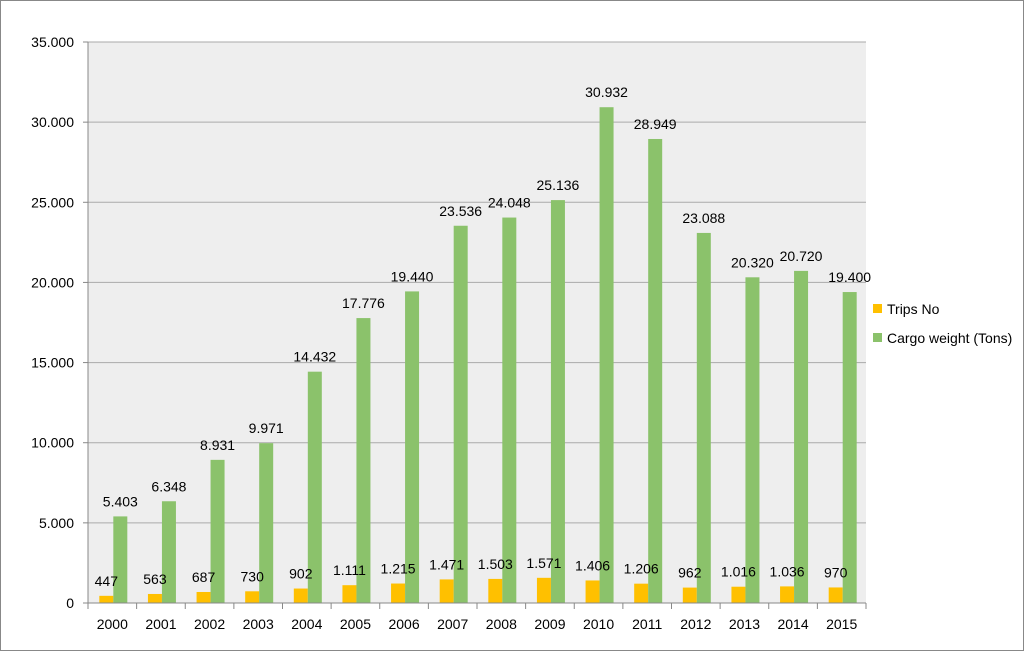 The height and width of the screenshot is (655, 1024). Describe the element at coordinates (738, 572) in the screenshot. I see `data-label: 1.016` at that location.